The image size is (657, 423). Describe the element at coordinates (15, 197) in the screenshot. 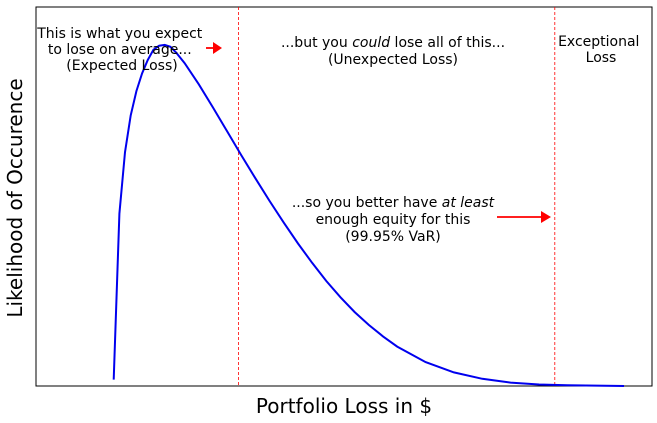

I see `y-axis-label: Likelihood of Occurence` at that location.